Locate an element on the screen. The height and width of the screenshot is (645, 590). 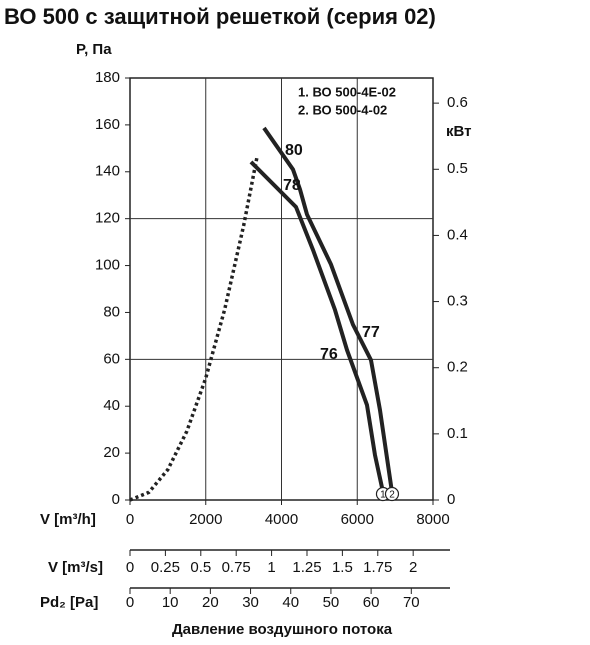
legend-entry: 1. ВО 500-4Е-02 is located at coordinates (347, 91).